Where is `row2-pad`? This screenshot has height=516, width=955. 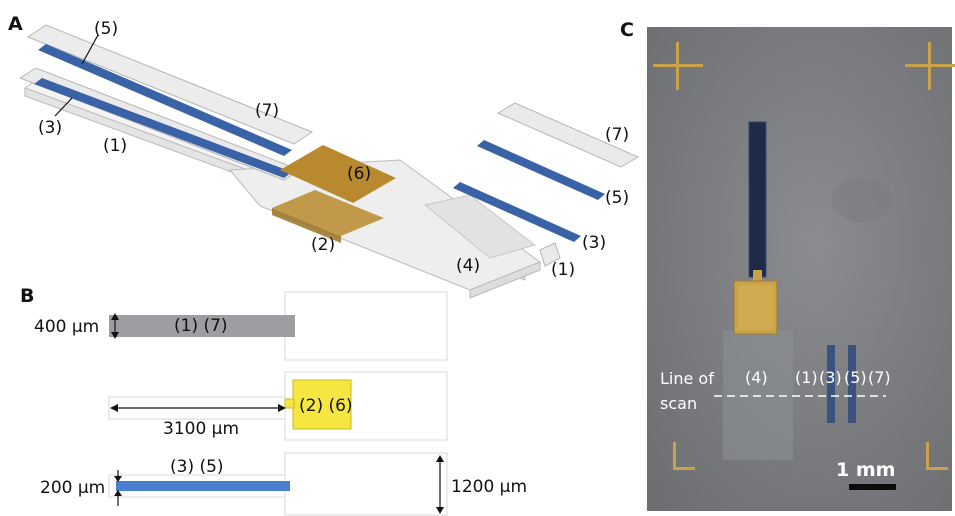
row2-pad is located at coordinates (322, 404).